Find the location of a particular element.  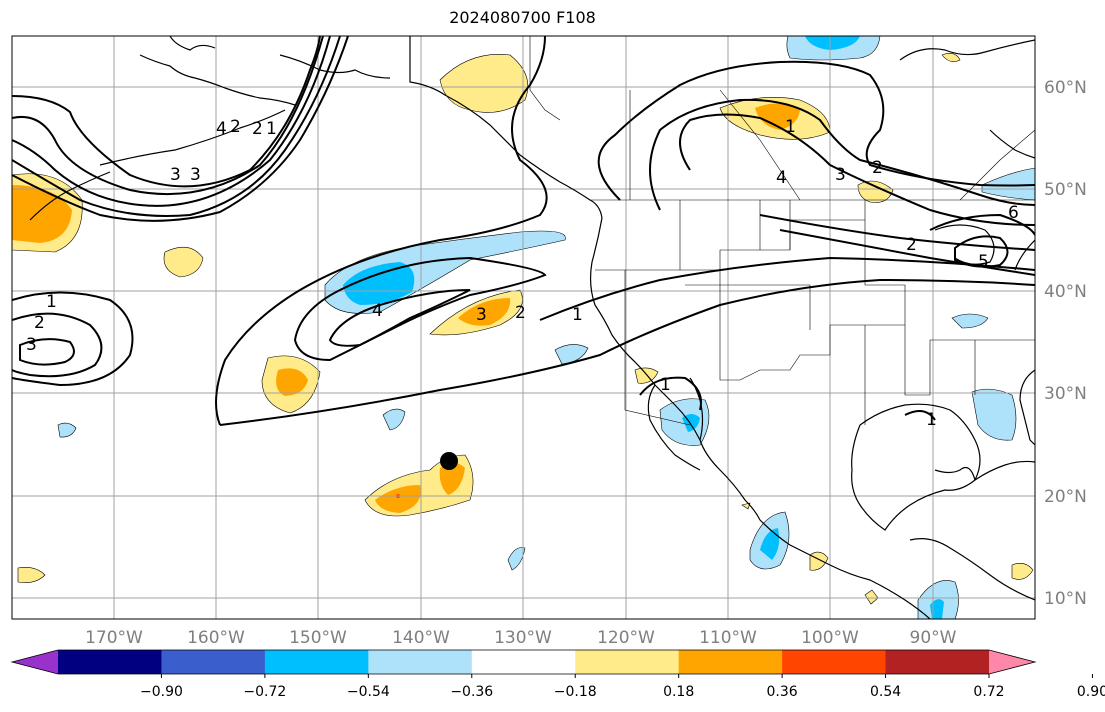

colorbar-outline is located at coordinates (523, 662).